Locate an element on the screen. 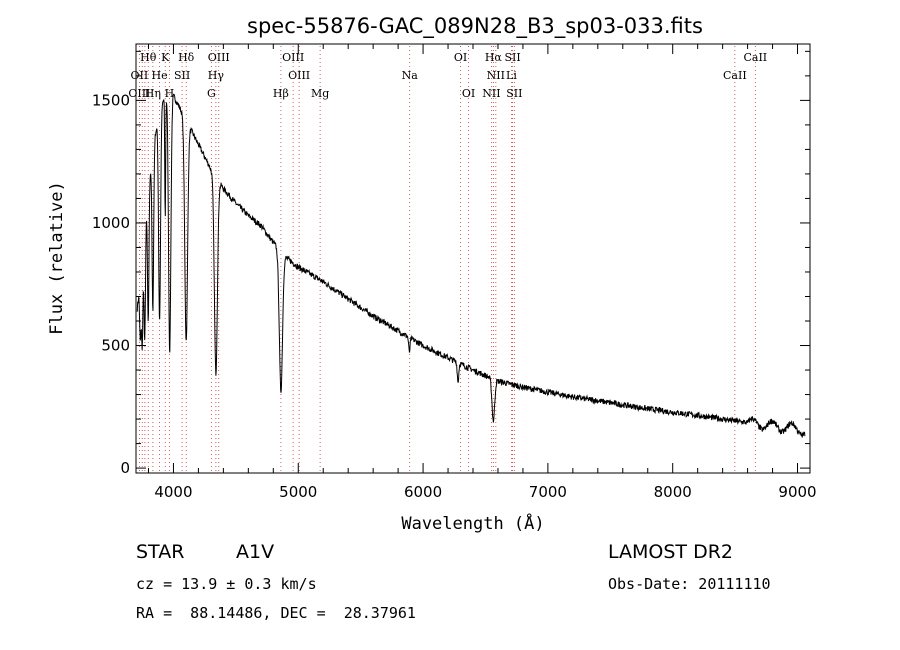 This screenshot has height=650, width=900. x-tick-label: 8000 is located at coordinates (673, 492).